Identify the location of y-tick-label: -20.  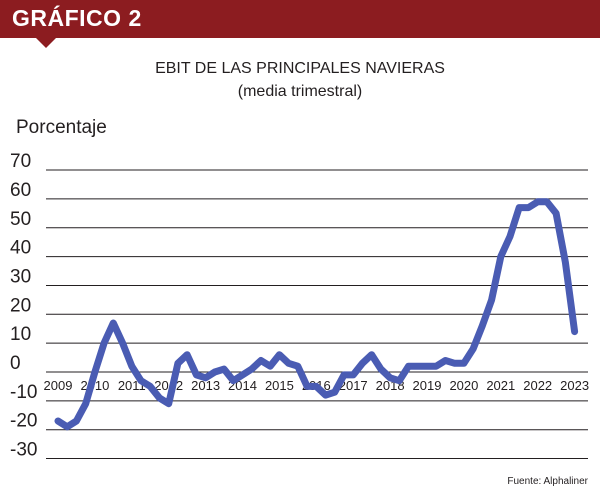
(23, 421).